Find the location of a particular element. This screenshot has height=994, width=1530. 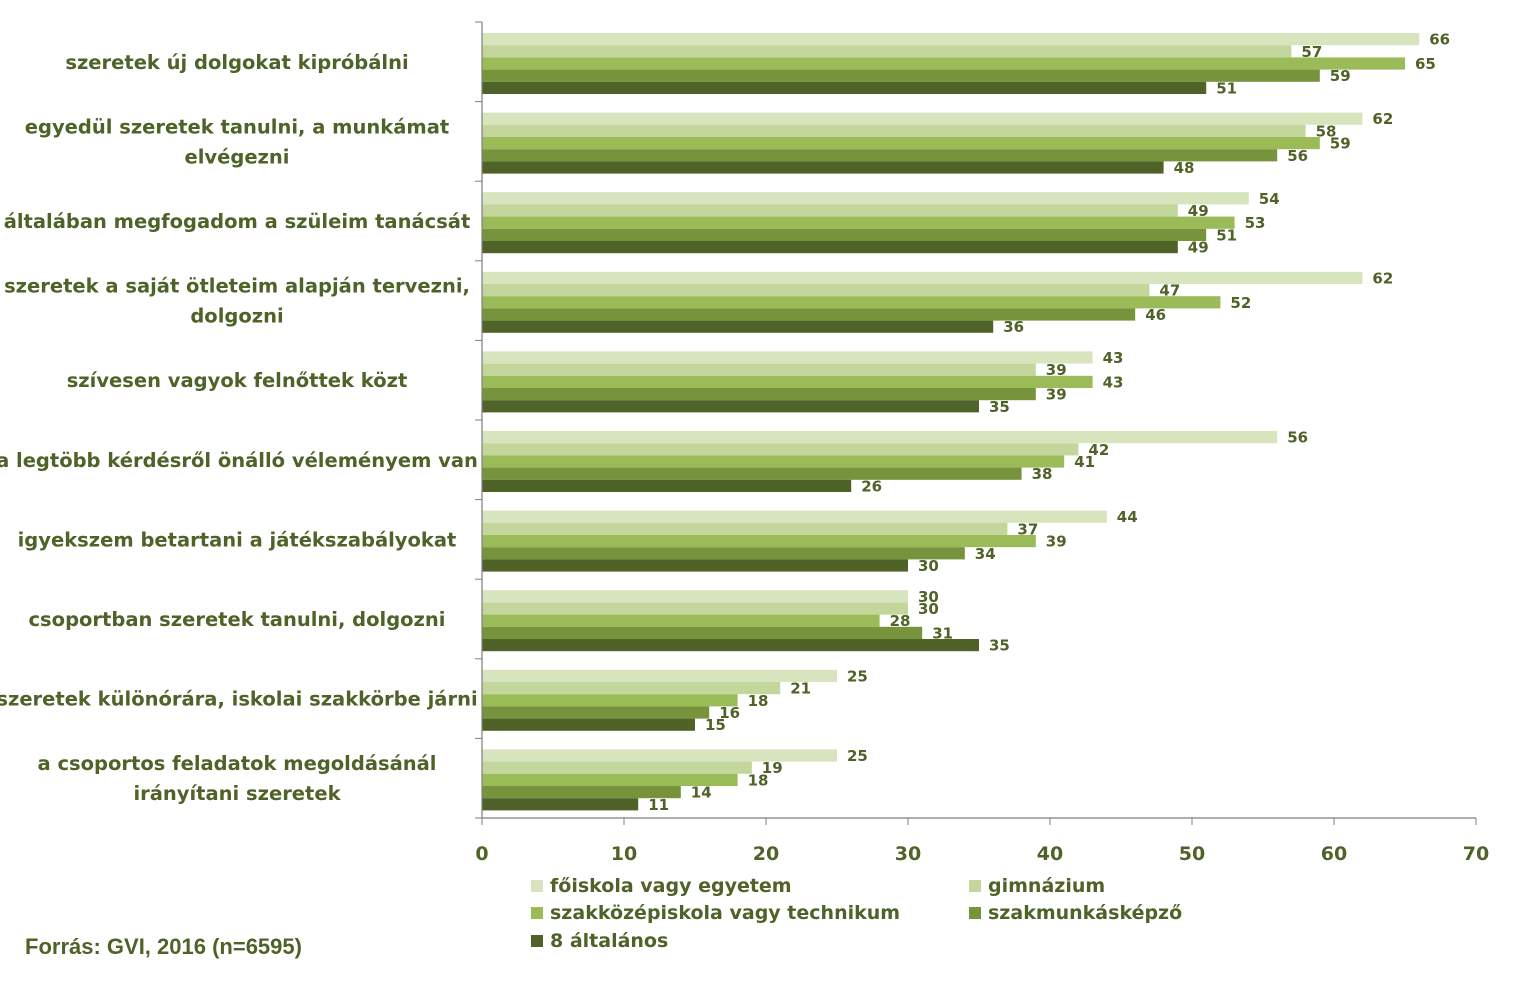

category-label: általában megfogadom a szüleim tanácsát is located at coordinates (237, 221).